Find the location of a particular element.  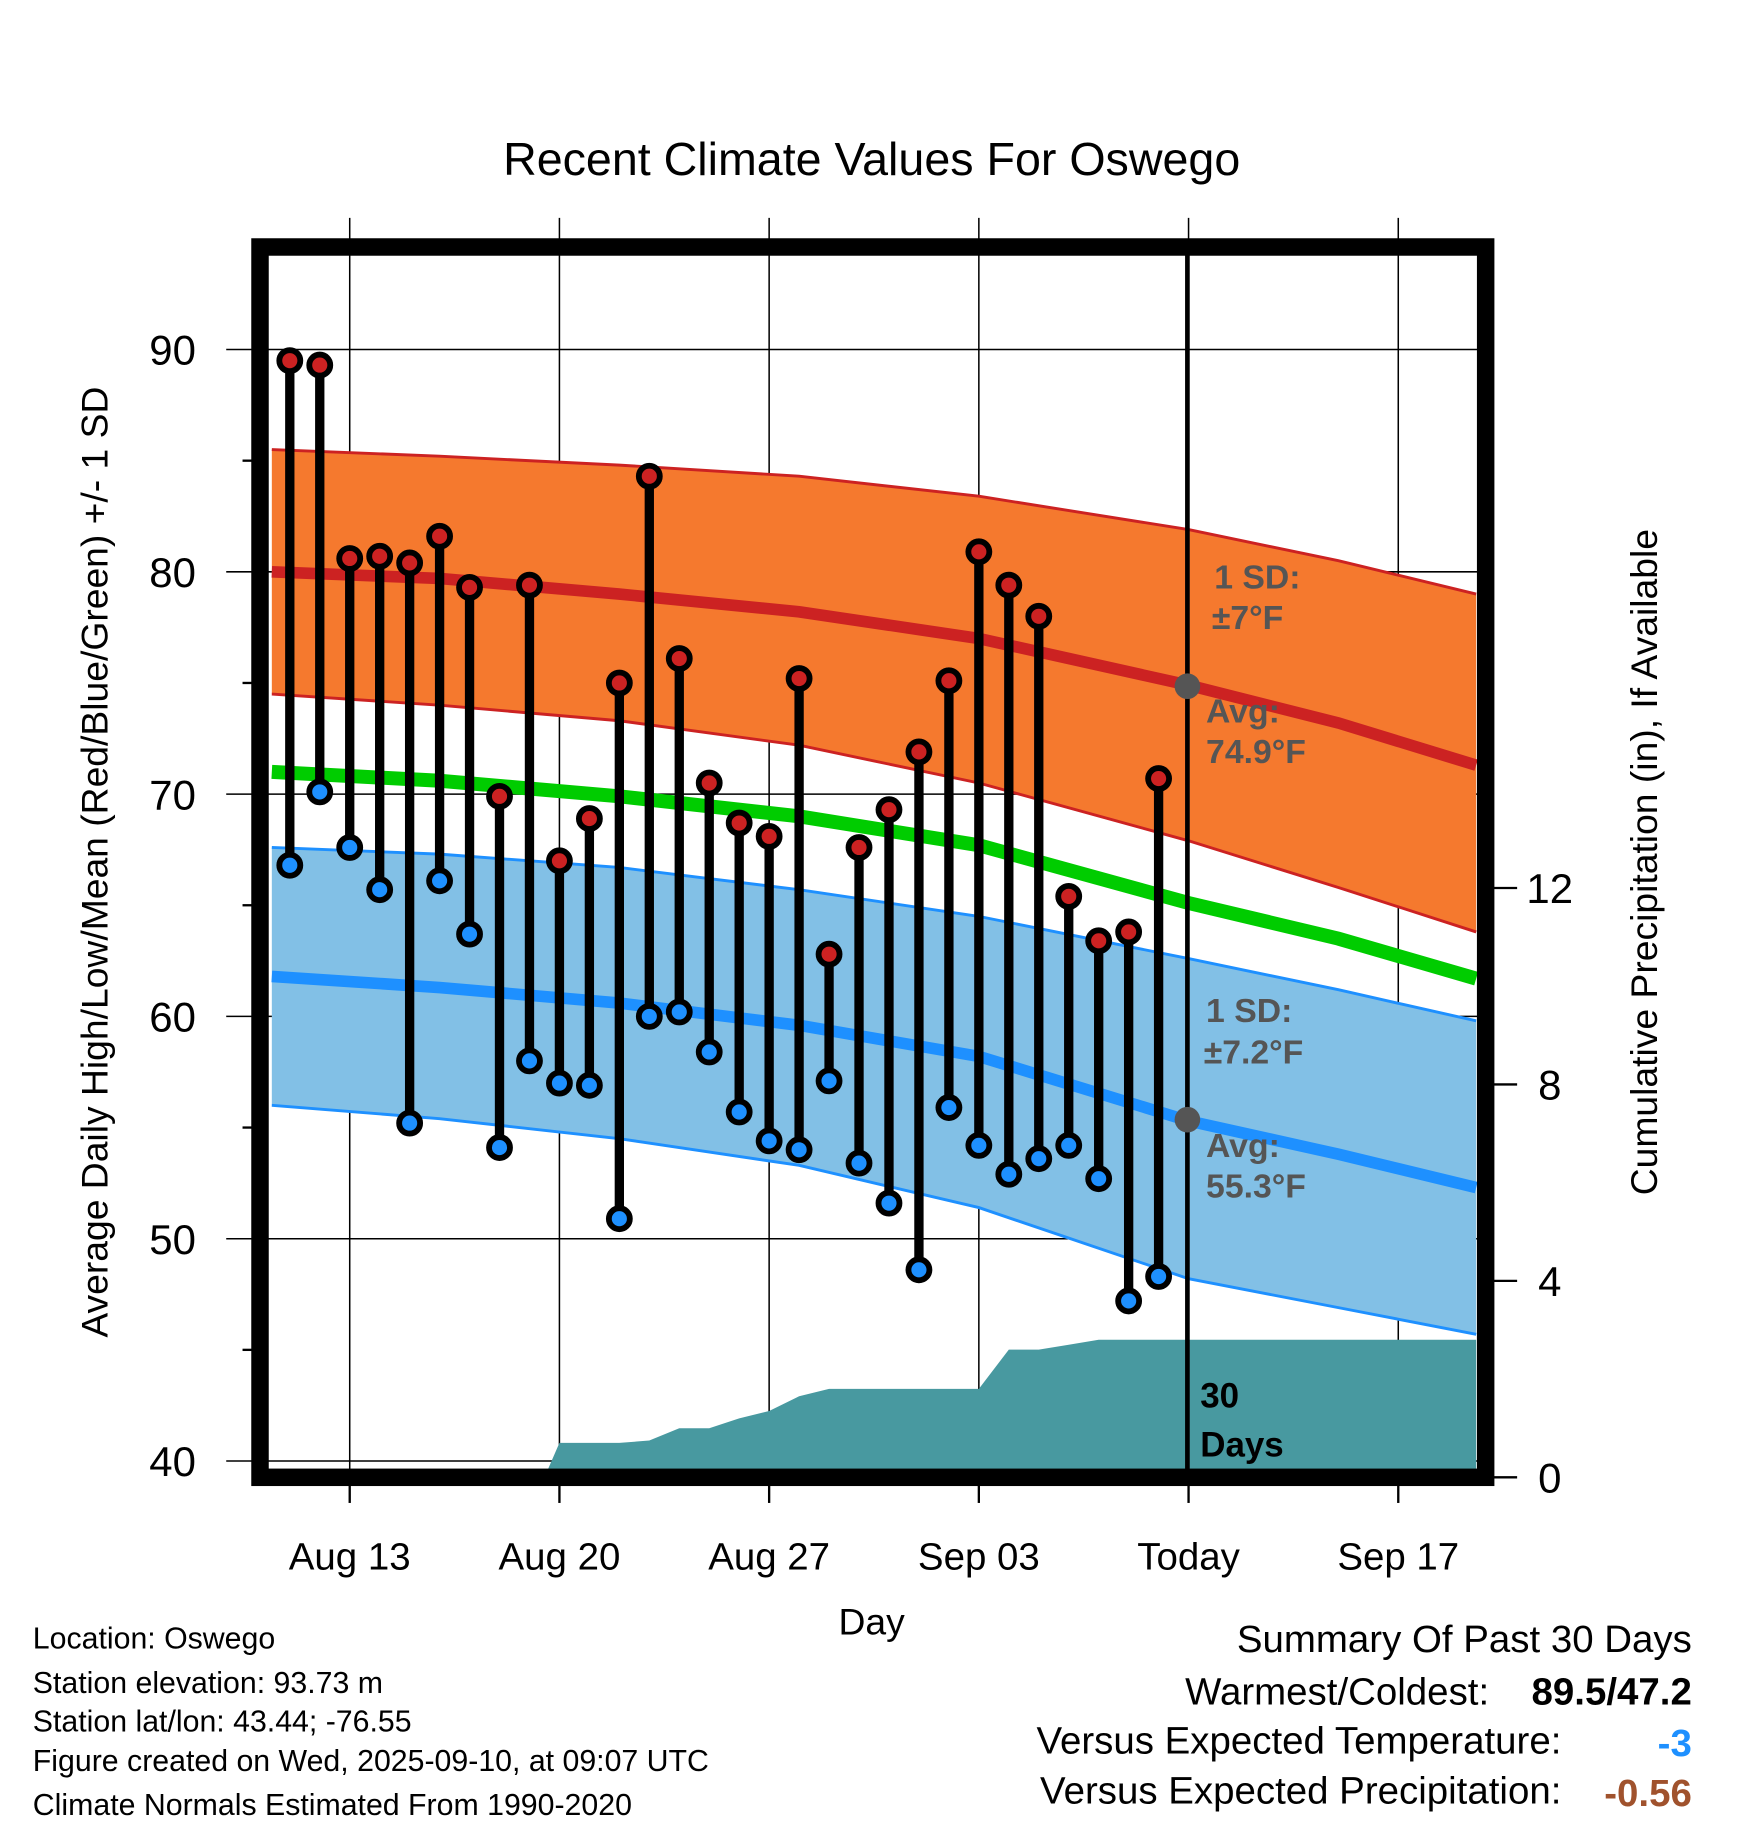

summary-title: Summary Of Past 30 Days is located at coordinates (1464, 1639).